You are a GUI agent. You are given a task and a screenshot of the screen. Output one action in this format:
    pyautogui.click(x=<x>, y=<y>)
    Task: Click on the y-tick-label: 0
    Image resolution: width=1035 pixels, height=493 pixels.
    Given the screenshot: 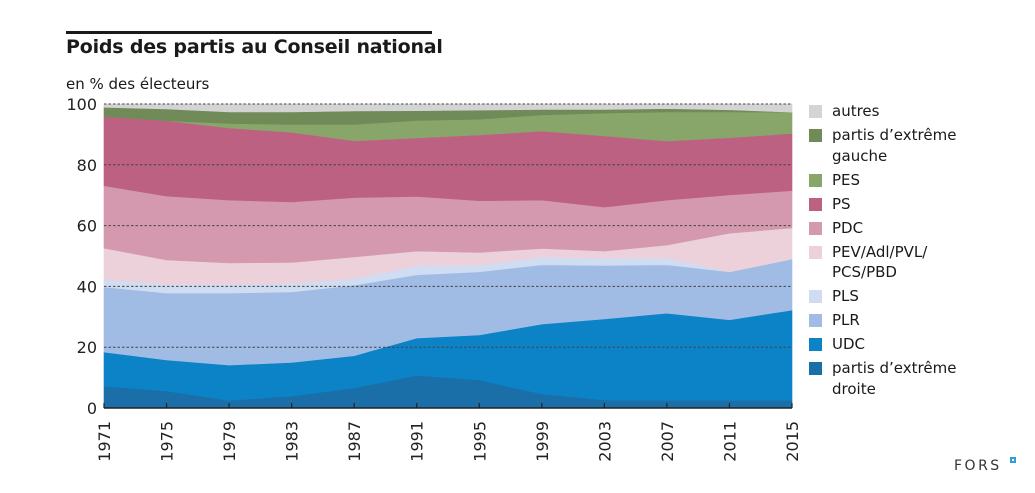 What is the action you would take?
    pyautogui.click(x=92, y=408)
    